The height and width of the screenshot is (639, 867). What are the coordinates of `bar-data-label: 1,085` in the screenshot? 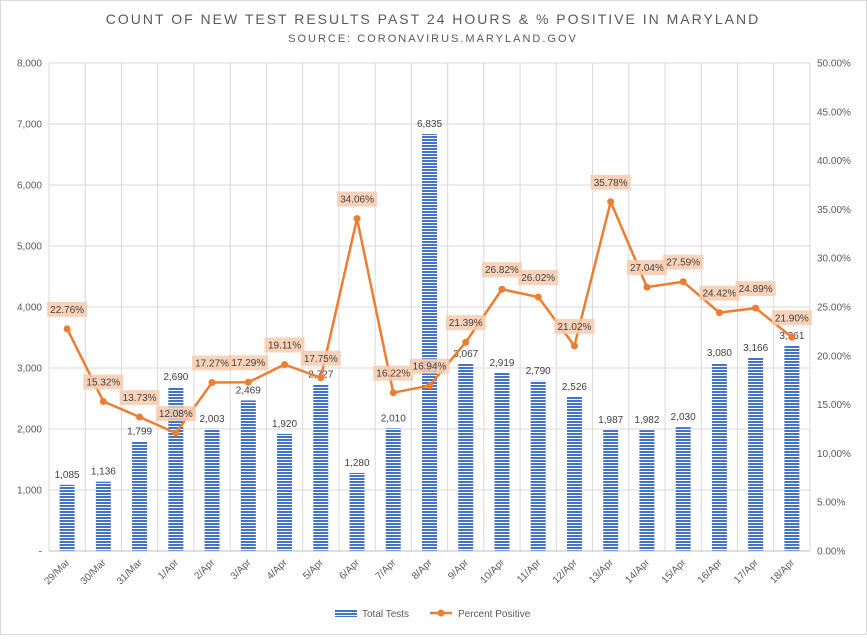 It's located at (67, 475).